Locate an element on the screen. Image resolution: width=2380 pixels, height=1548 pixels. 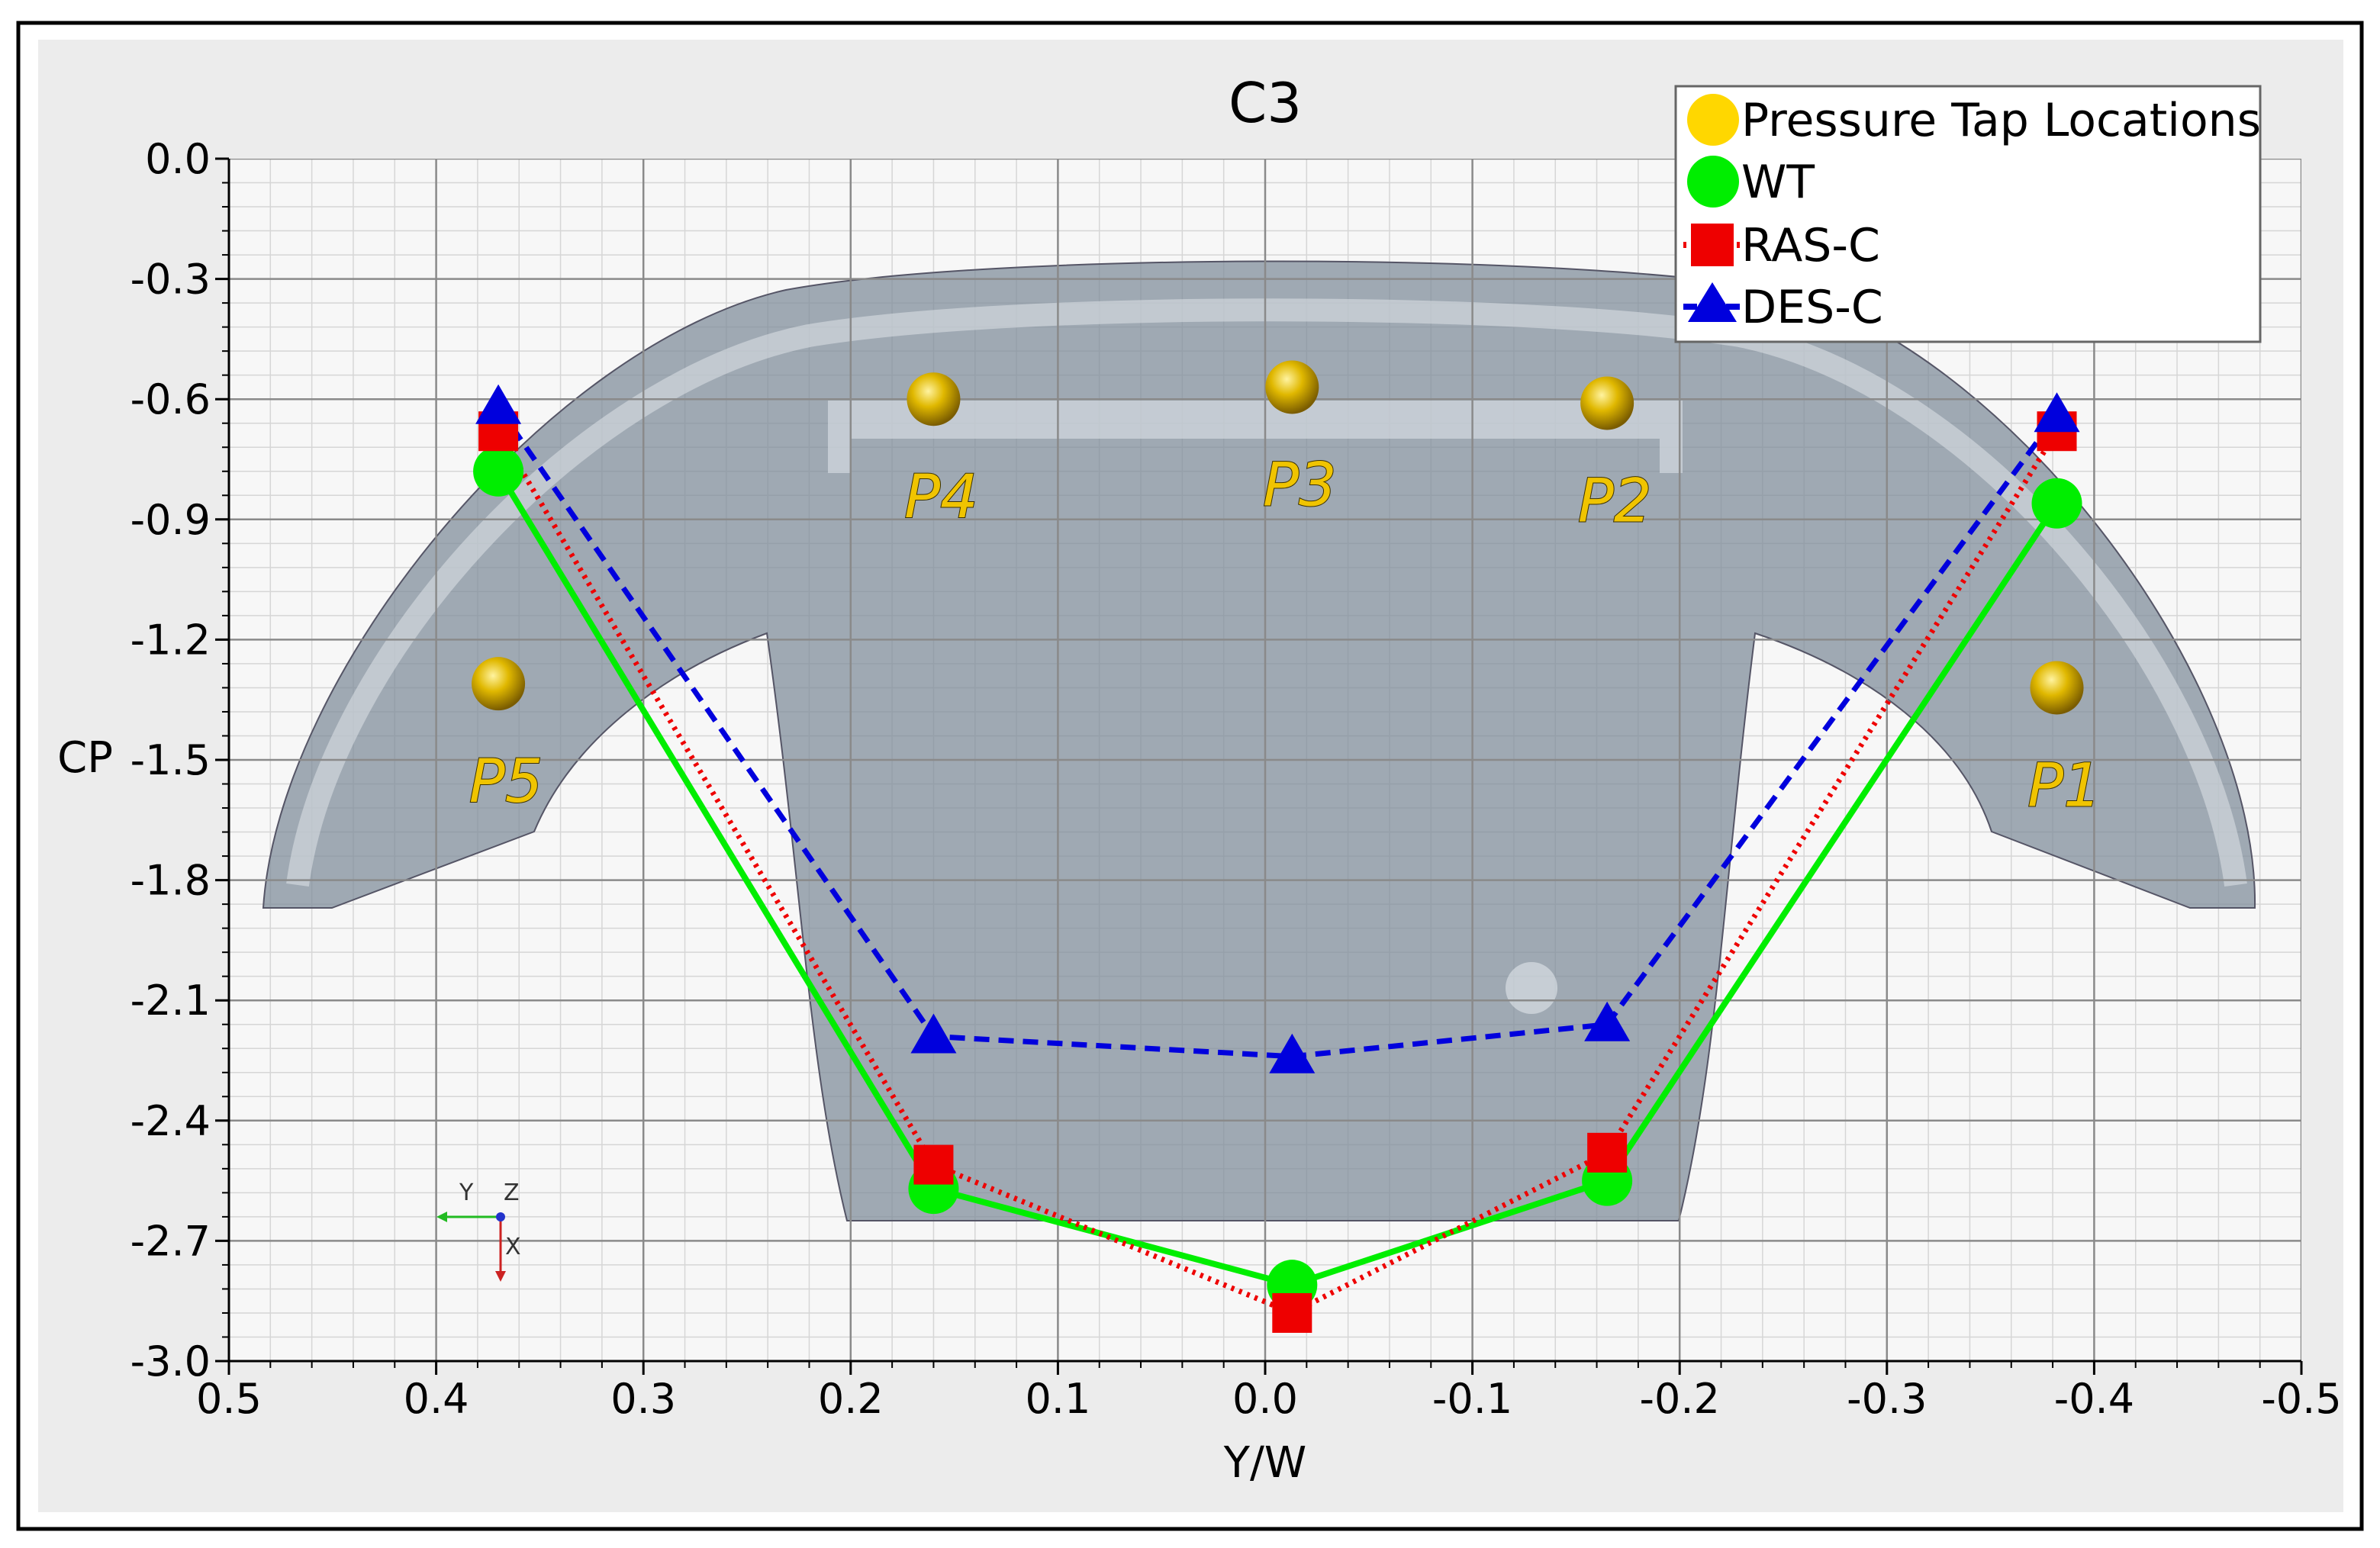
x-tick-label: 0.0 is located at coordinates (1265, 1399).